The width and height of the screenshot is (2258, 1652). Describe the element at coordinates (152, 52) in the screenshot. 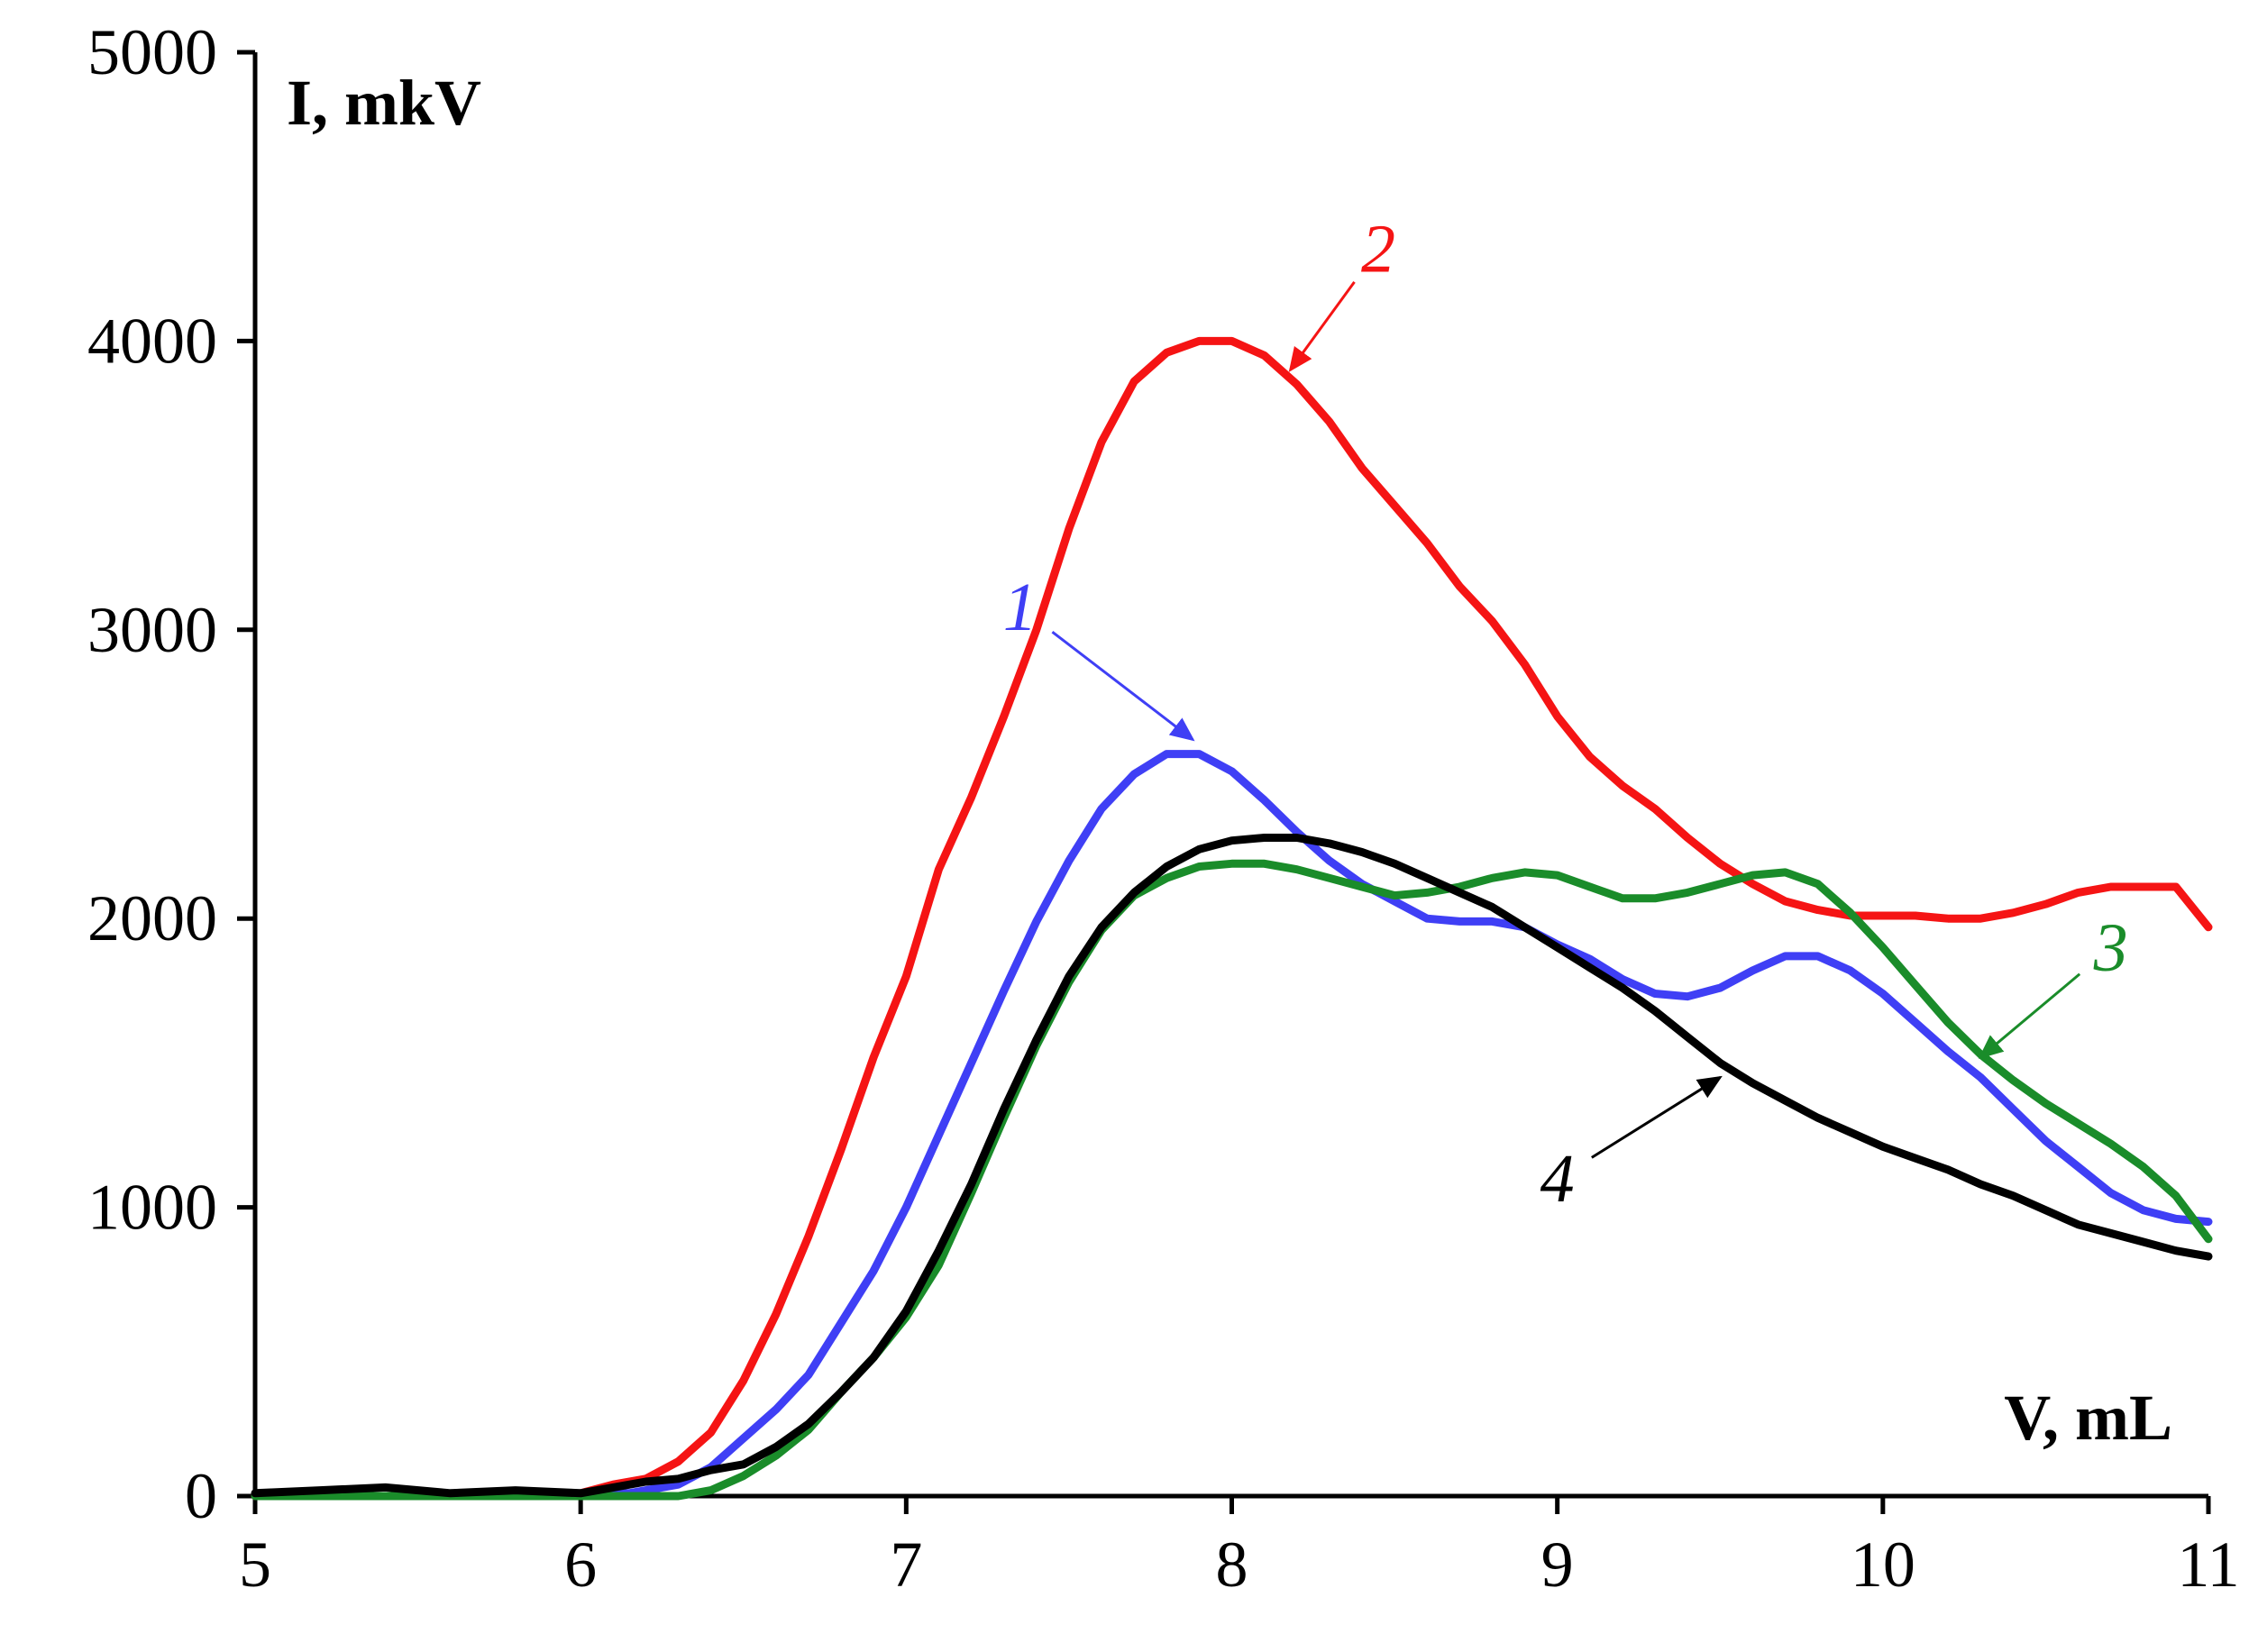

I see `y-tick-label: 5000` at that location.